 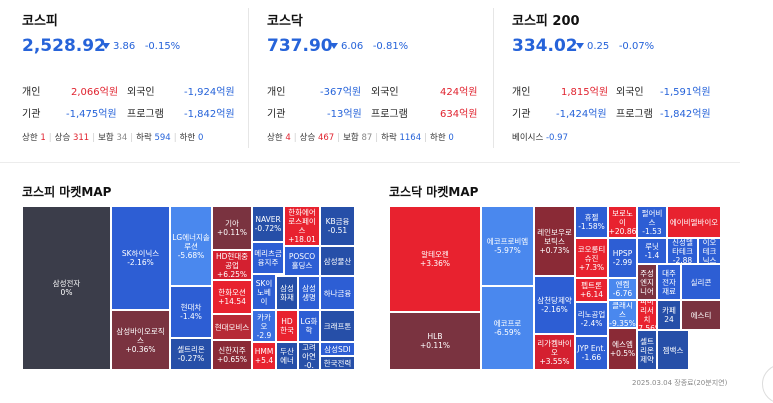 What do you see at coordinates (622, 349) in the screenshot?
I see `treemap-cell: 에스엠 +0.5%` at bounding box center [622, 349].